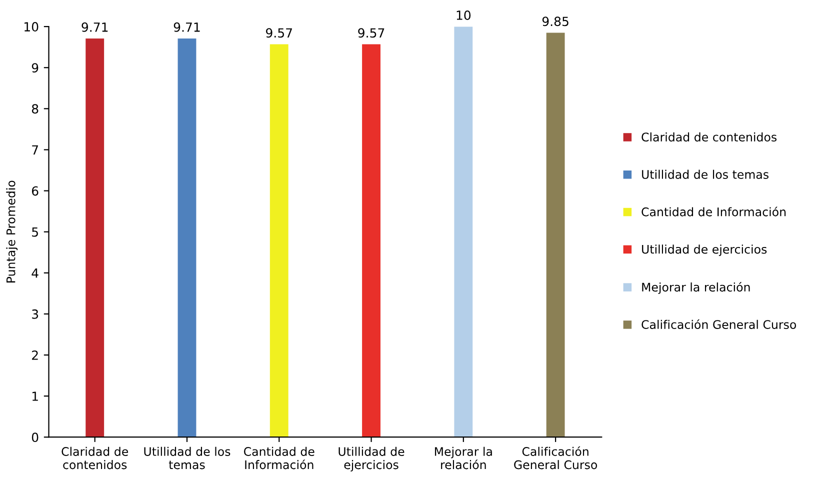 The image size is (813, 483). I want to click on y-tick-label: 1, so click(35, 396).